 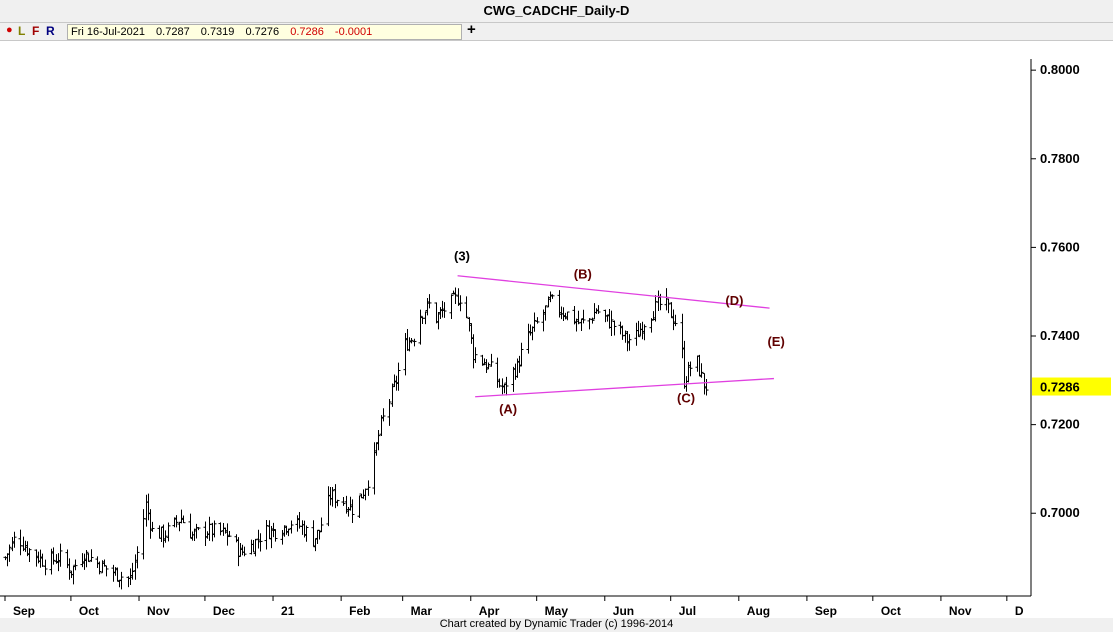 What do you see at coordinates (471, 29) in the screenshot?
I see `add-icon: +` at bounding box center [471, 29].